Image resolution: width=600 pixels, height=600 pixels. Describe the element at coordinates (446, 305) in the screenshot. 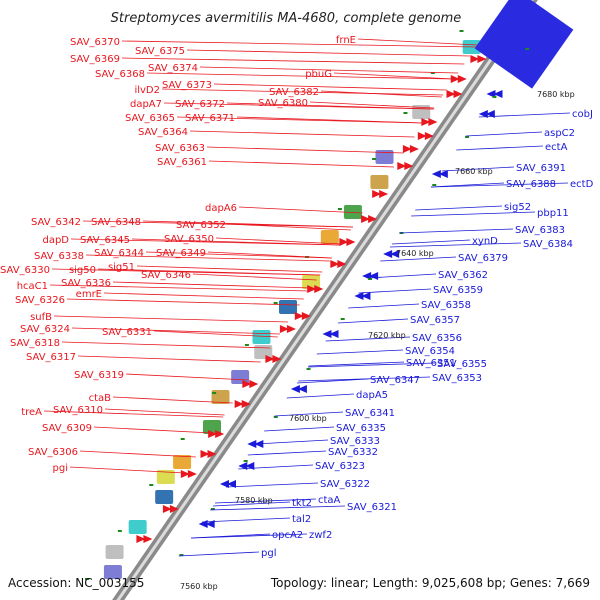

I see `gene-label-reverse: SAV_6358` at that location.